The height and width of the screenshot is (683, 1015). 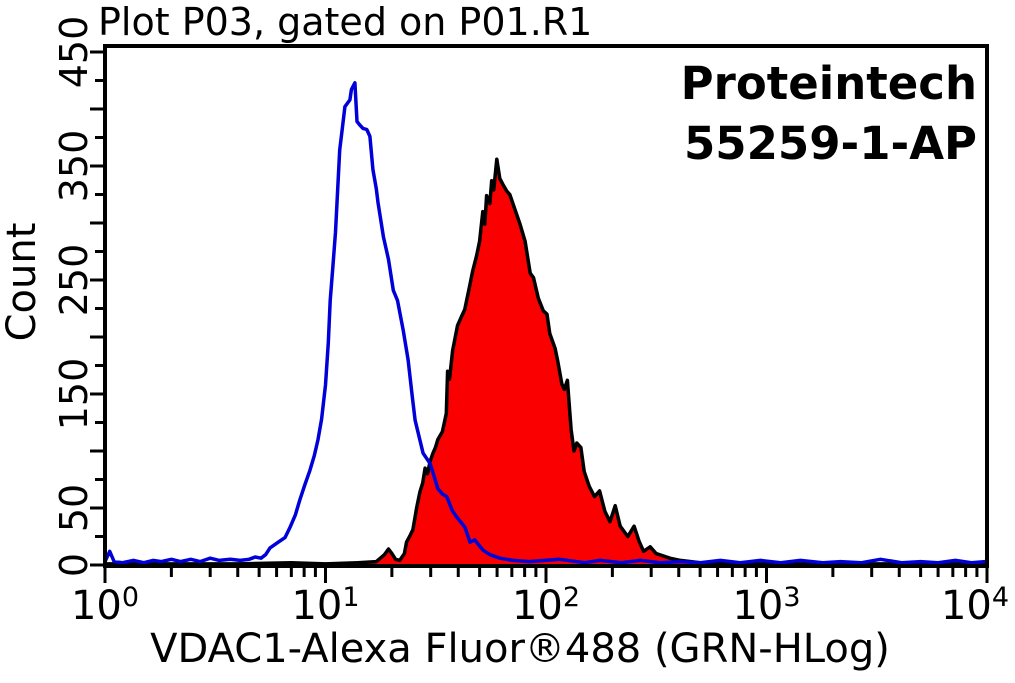 What do you see at coordinates (22, 282) in the screenshot?
I see `y-axis-label: Count` at bounding box center [22, 282].